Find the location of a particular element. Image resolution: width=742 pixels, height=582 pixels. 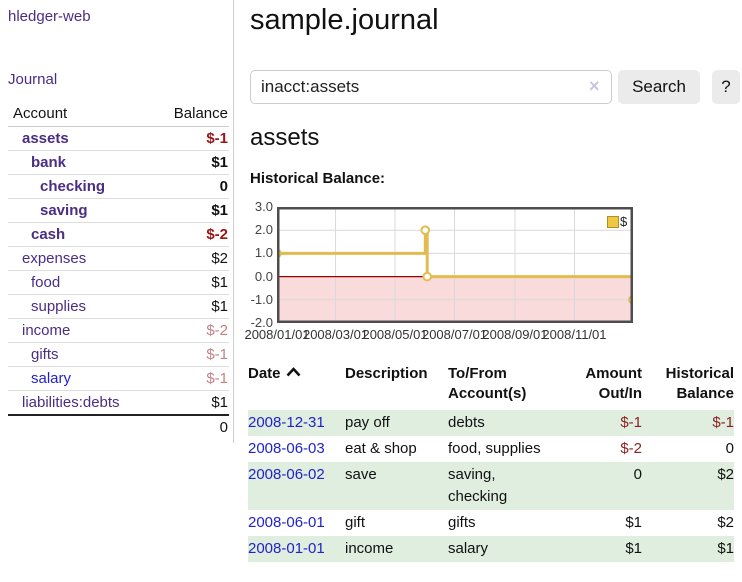

y-axis-tick-label: -1.0 is located at coordinates (261, 299).